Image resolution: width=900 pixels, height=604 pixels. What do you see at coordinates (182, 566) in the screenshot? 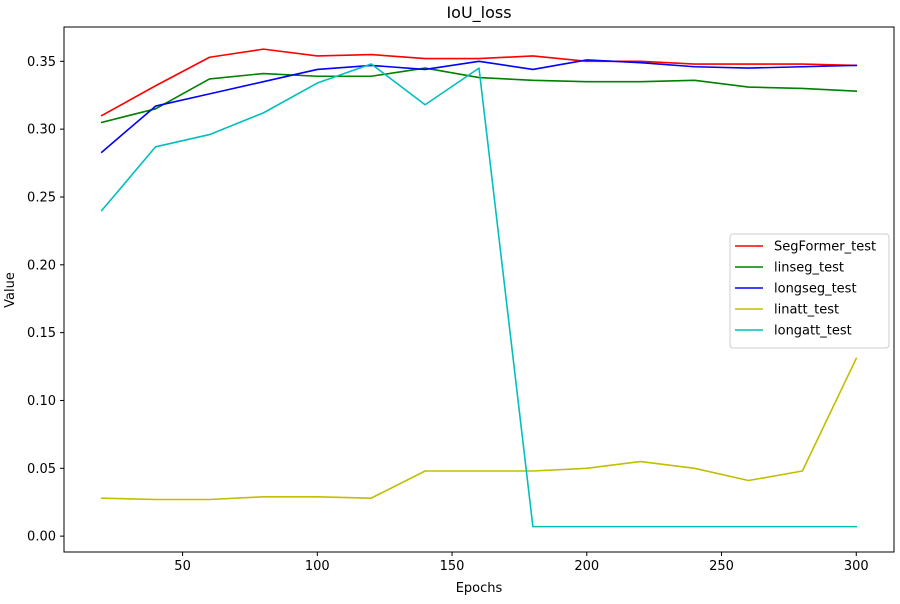
I see `x-tick-label: 50` at bounding box center [182, 566].